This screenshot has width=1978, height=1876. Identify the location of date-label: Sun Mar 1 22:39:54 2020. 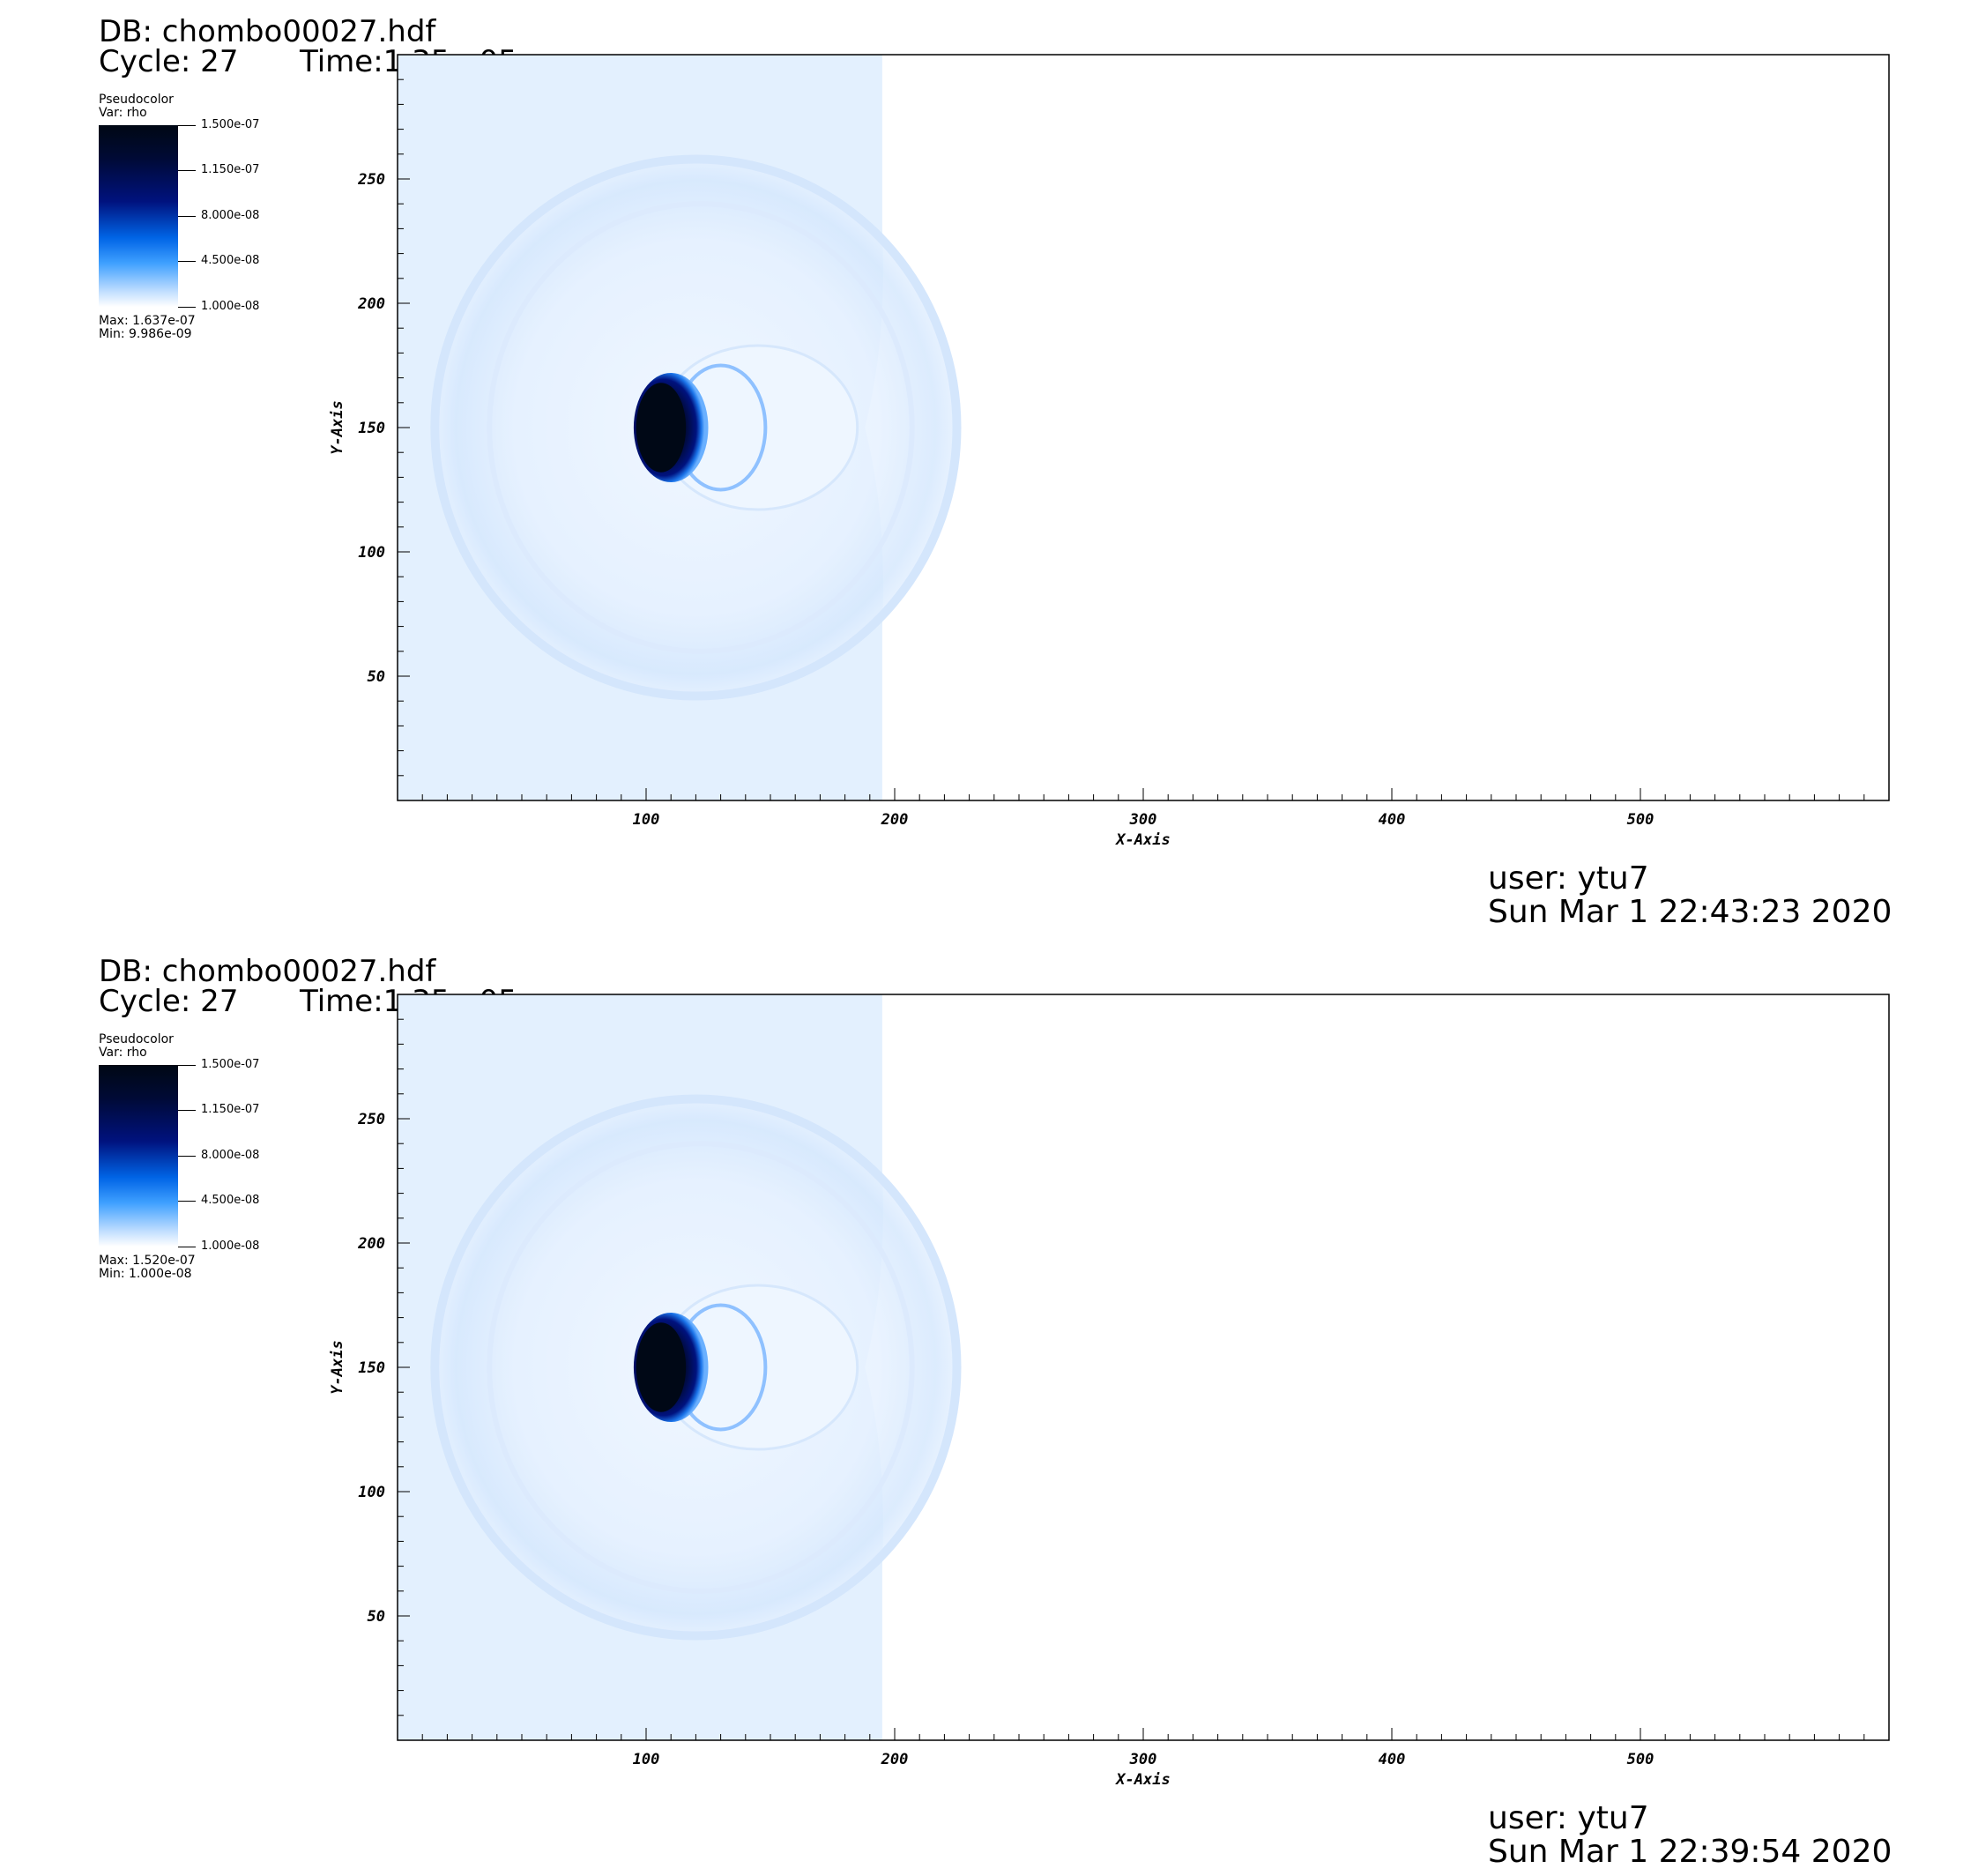
(1690, 1852).